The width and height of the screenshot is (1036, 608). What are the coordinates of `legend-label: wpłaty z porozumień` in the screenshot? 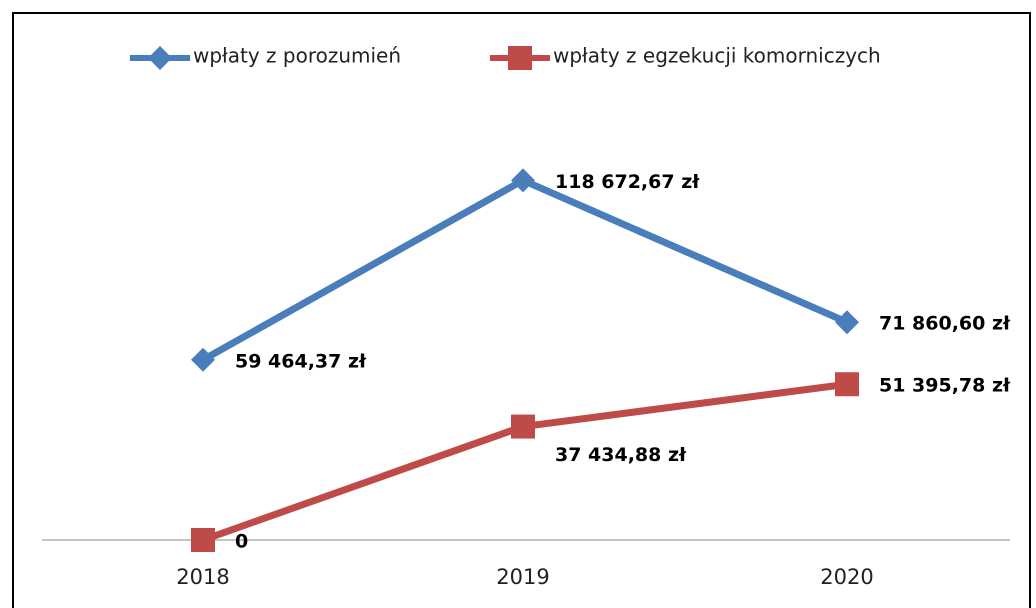 It's located at (297, 56).